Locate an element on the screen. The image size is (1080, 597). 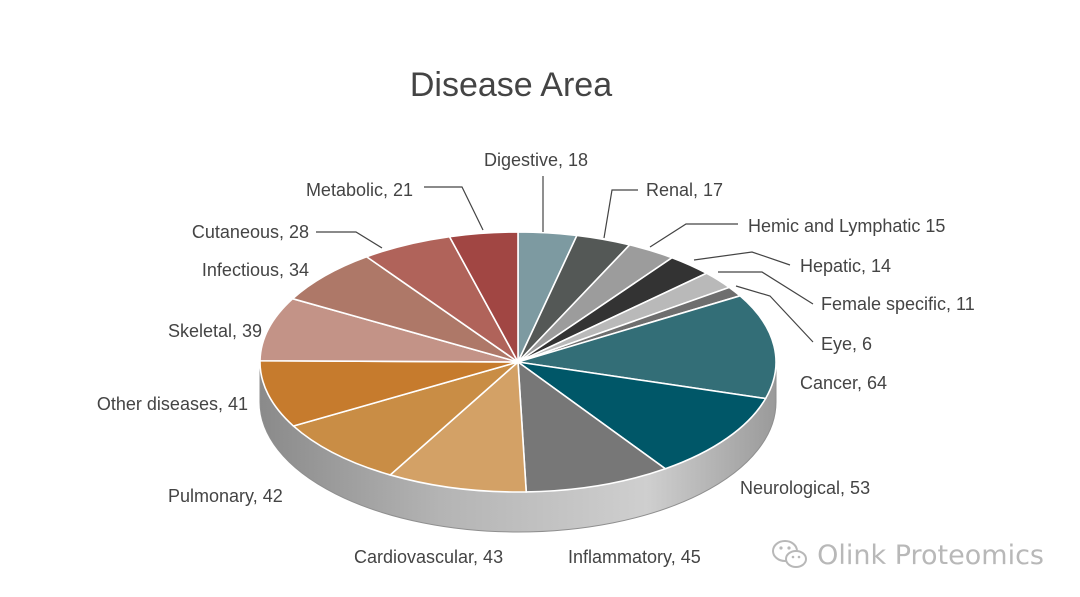
leader-line-renal is located at coordinates (620, 214).